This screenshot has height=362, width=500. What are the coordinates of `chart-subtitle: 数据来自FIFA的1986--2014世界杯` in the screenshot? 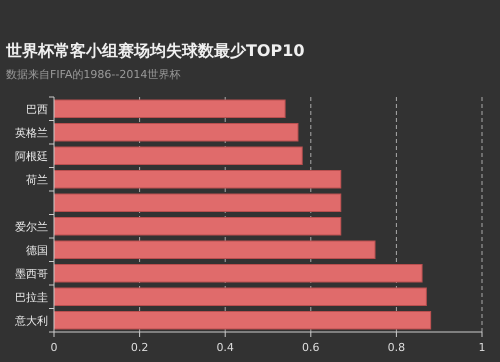 It's located at (93, 74).